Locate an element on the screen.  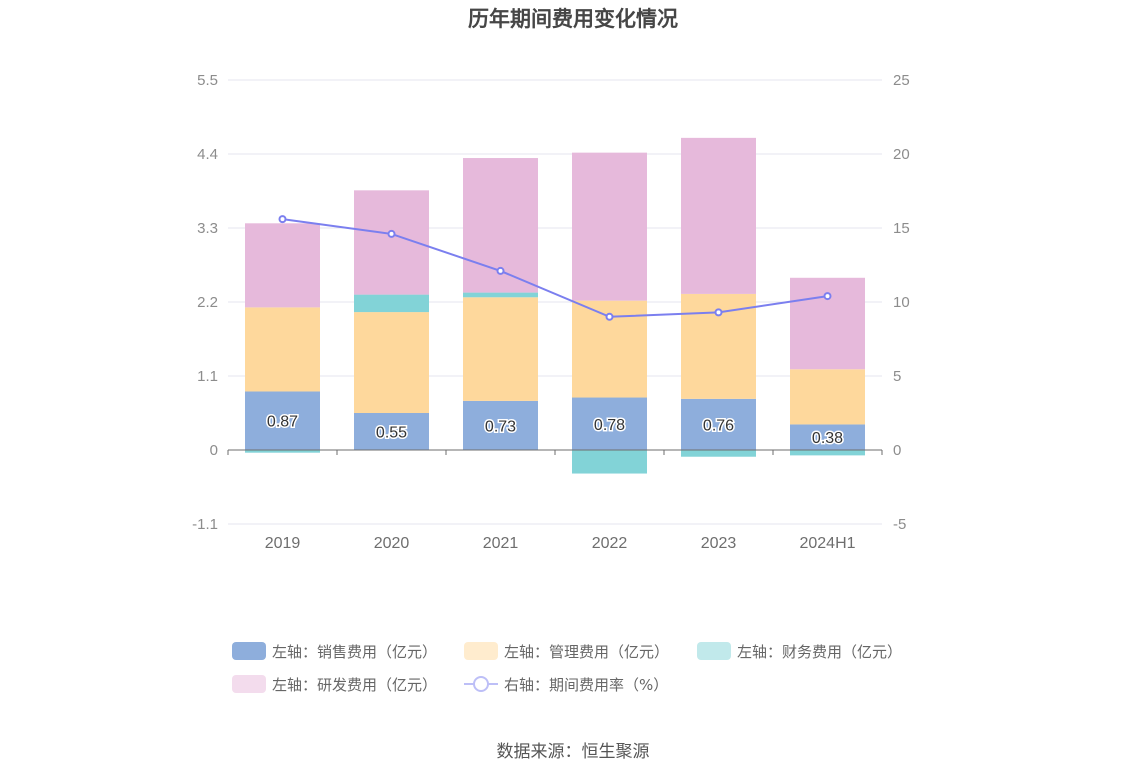
data-label: 0.73 is located at coordinates (500, 426).